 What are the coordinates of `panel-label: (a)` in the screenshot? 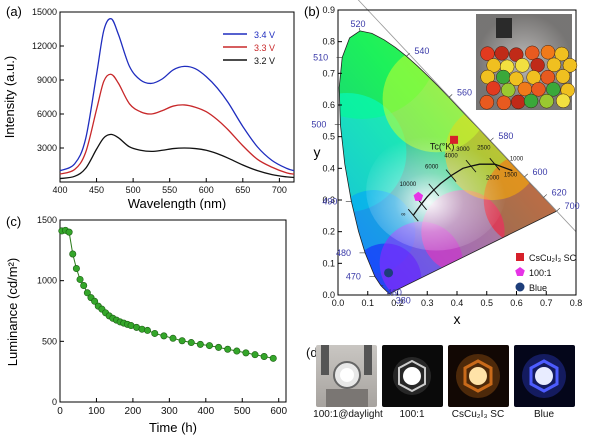 It's located at (14, 11).